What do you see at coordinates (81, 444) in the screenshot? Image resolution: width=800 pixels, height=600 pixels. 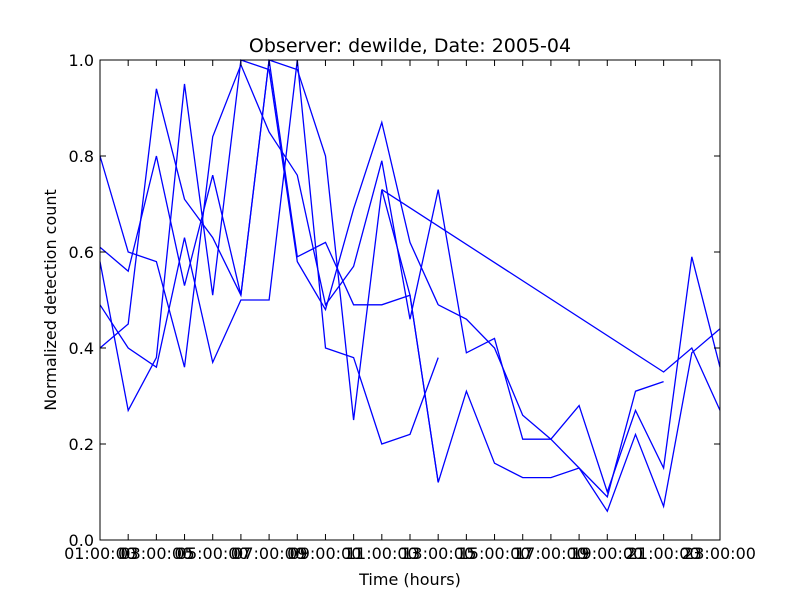 I see `y-tick-label: 0.2` at bounding box center [81, 444].